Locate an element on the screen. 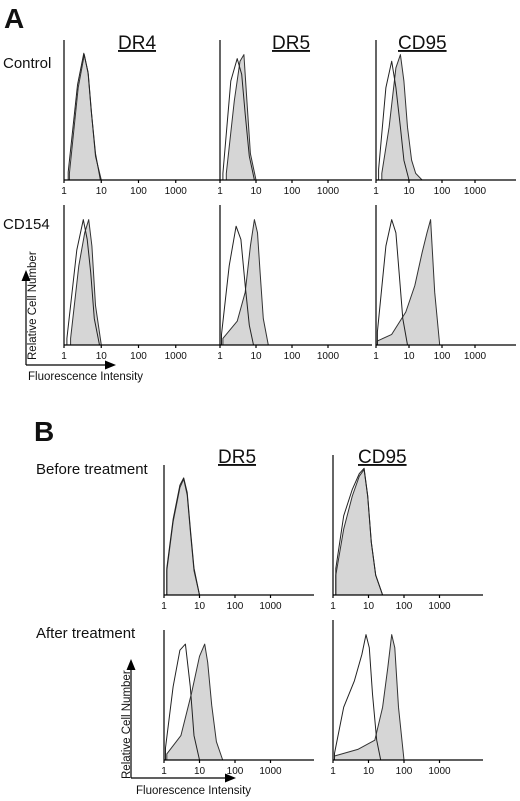 The height and width of the screenshot is (801, 520). a-col-title-dr5: DR5 is located at coordinates (291, 43).